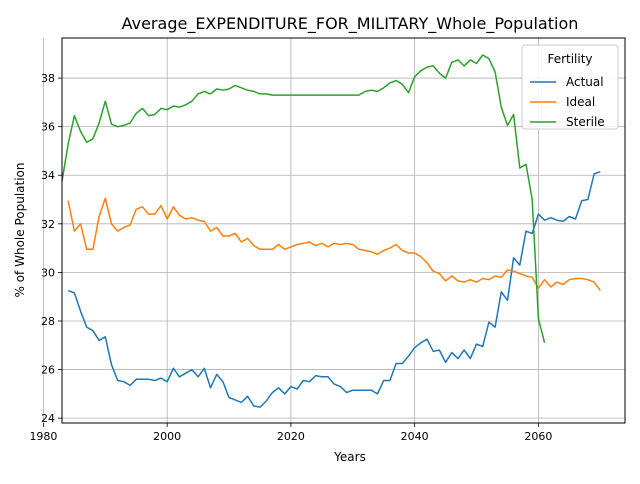 This screenshot has height=484, width=640. Describe the element at coordinates (48, 321) in the screenshot. I see `y-tick-label: 28` at that location.